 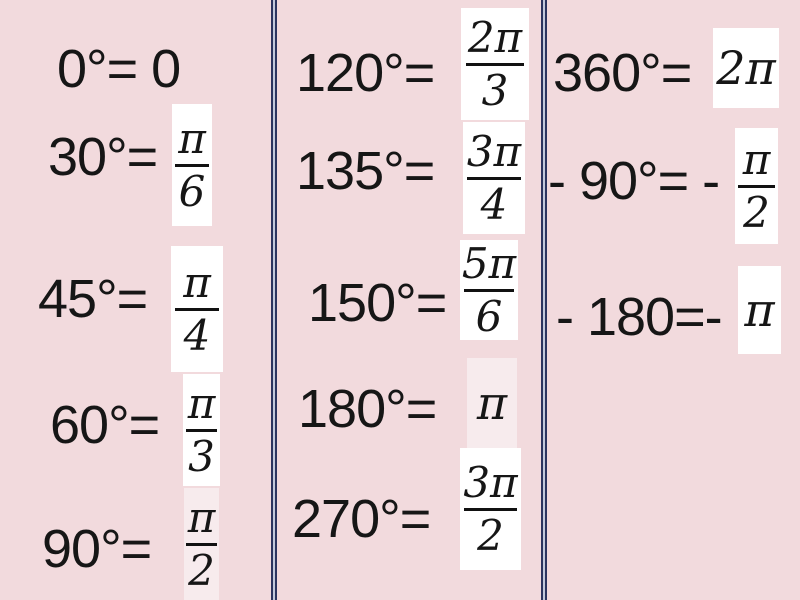 I want to click on fraction-3pi-over-2: 3π 2, so click(x=490, y=509).